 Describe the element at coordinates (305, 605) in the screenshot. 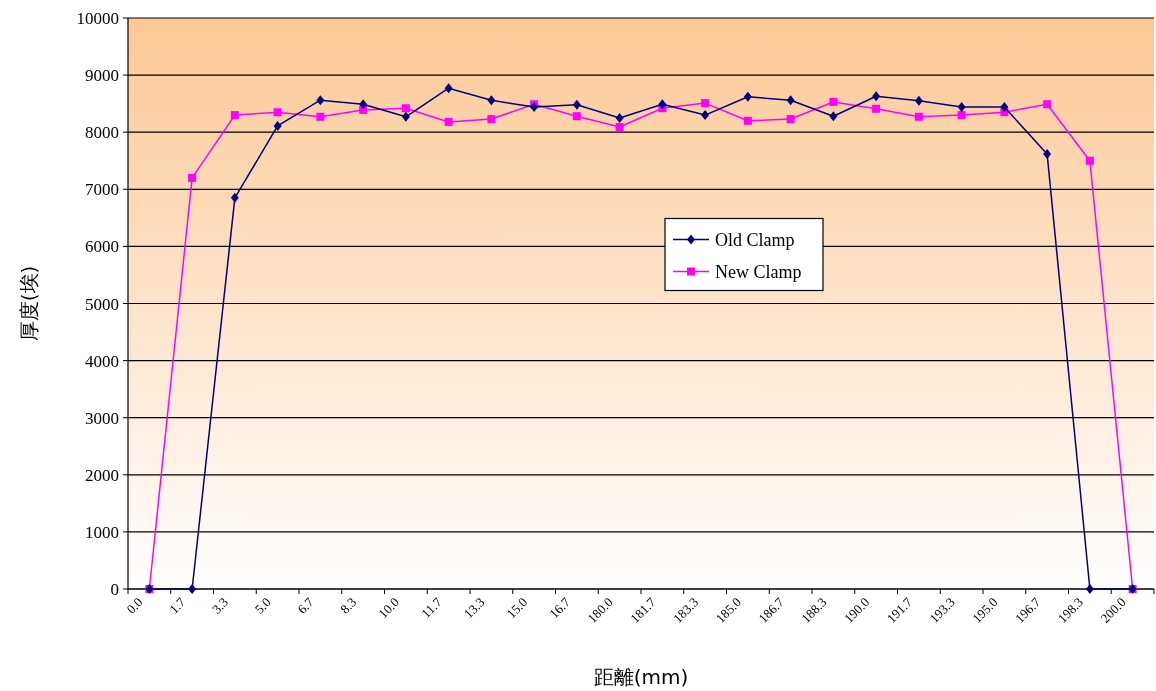

I see `x-tick-label: 6.7` at that location.